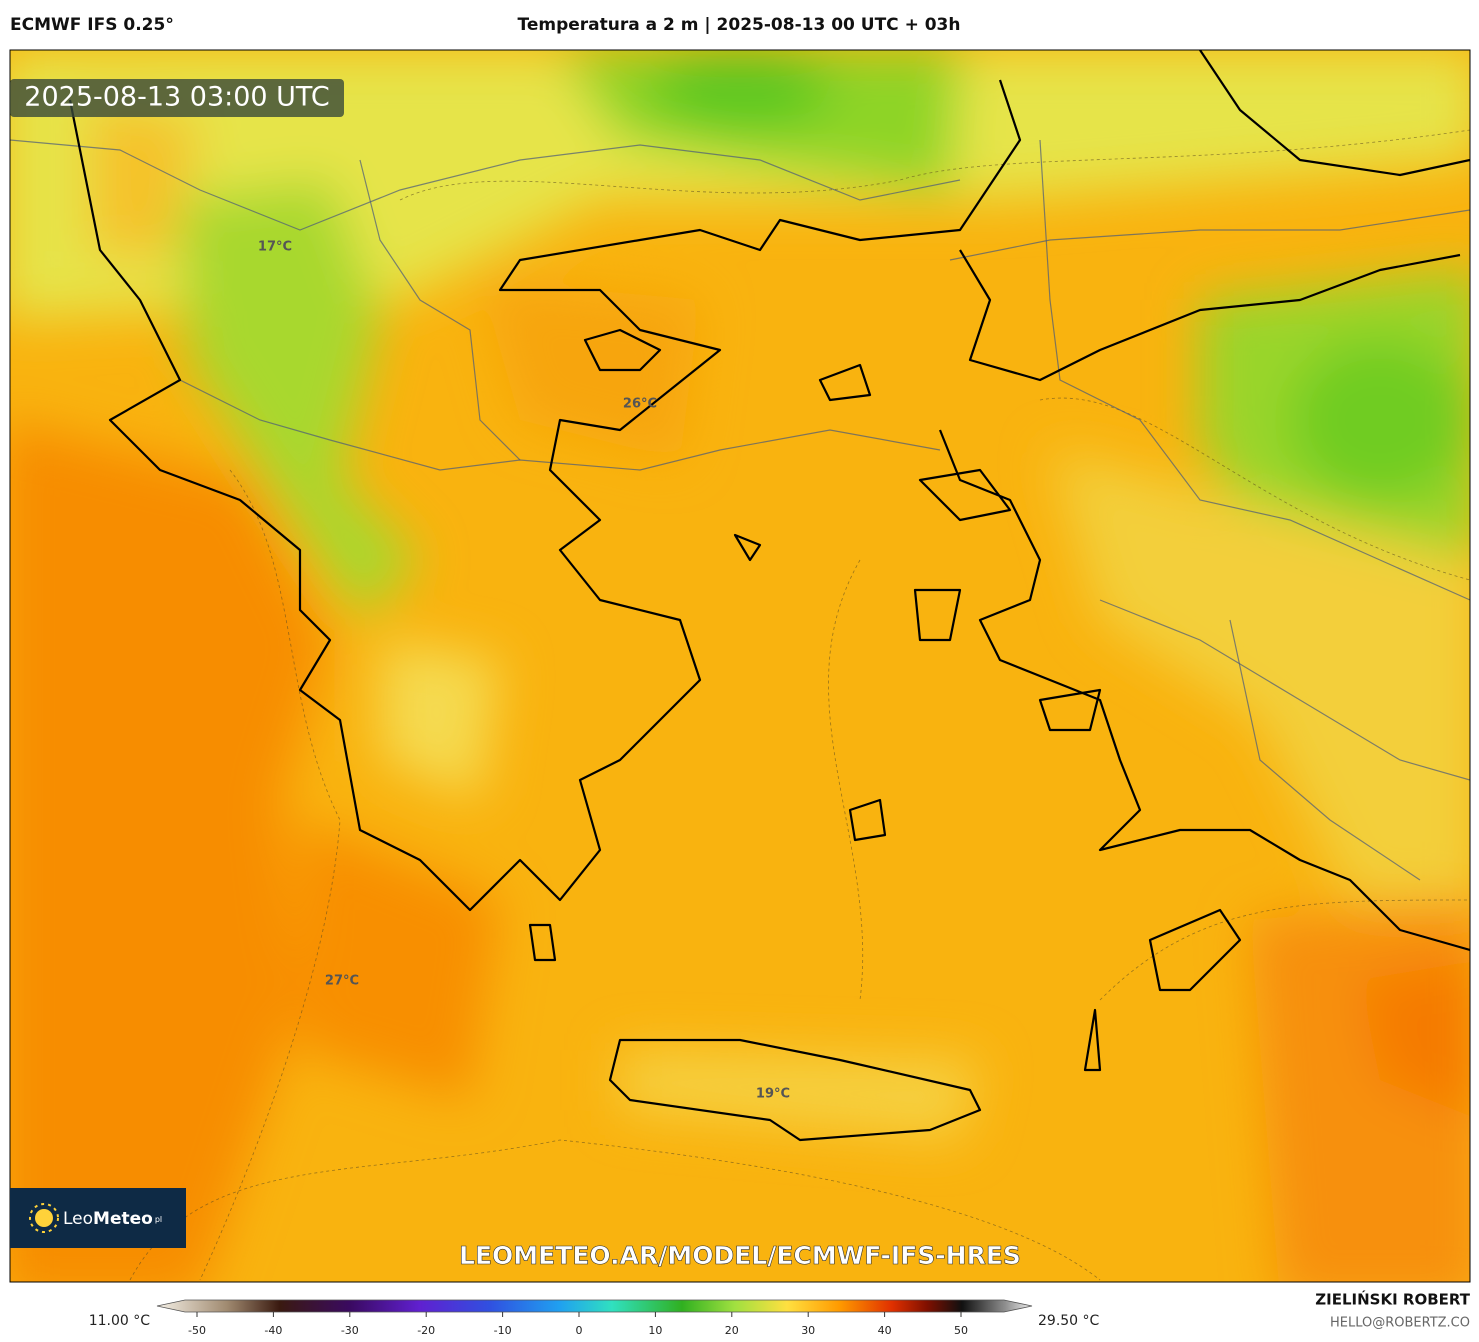 This screenshot has width=1479, height=1342. Describe the element at coordinates (732, 1330) in the screenshot. I see `colorbar-tick-label: 20` at that location.